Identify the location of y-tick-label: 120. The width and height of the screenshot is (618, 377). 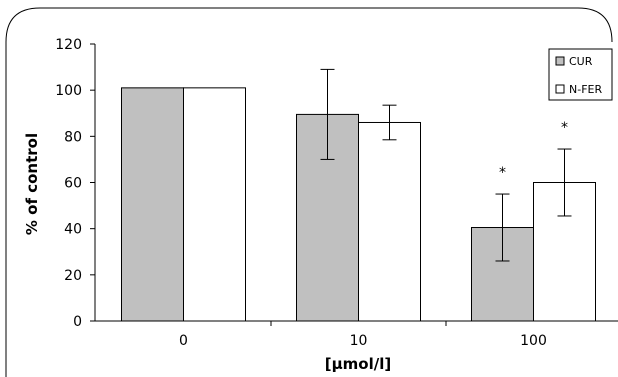
(68, 45).